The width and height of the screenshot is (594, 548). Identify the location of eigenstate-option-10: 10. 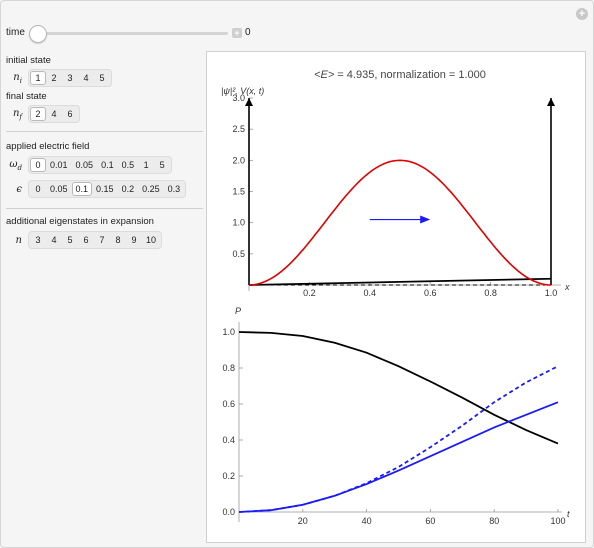
(151, 240).